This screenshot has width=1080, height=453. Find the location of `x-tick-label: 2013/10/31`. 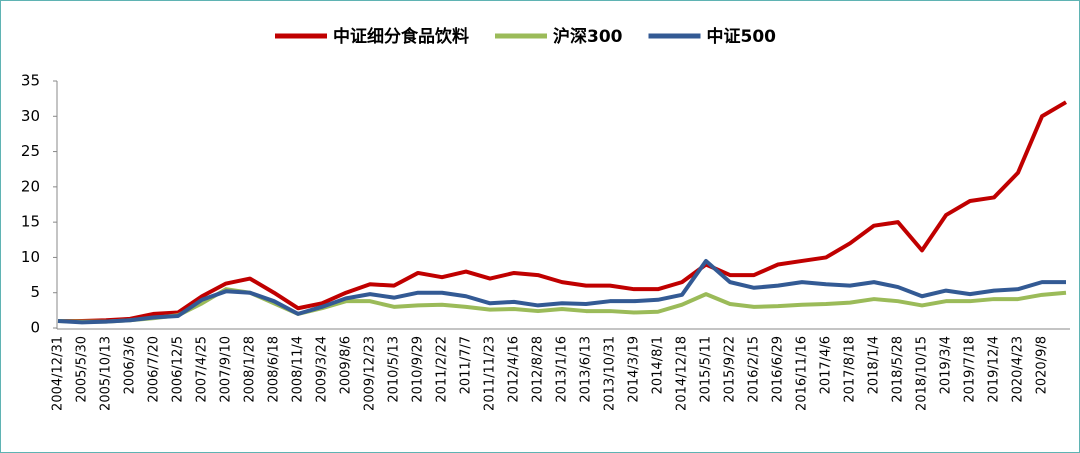

x-tick-label: 2013/10/31 is located at coordinates (610, 373).